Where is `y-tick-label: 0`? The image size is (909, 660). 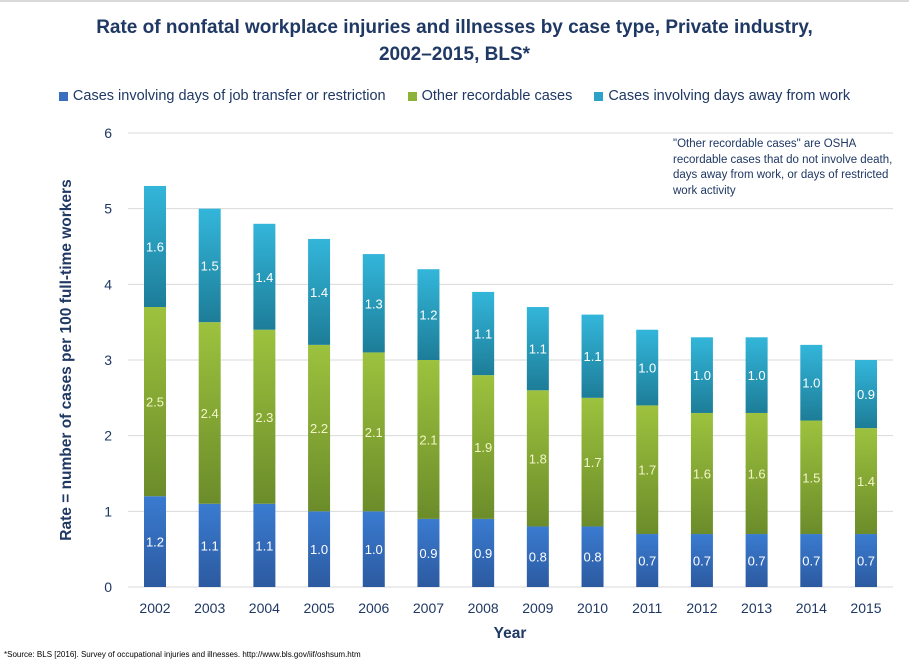 y-tick-label: 0 is located at coordinates (108, 587).